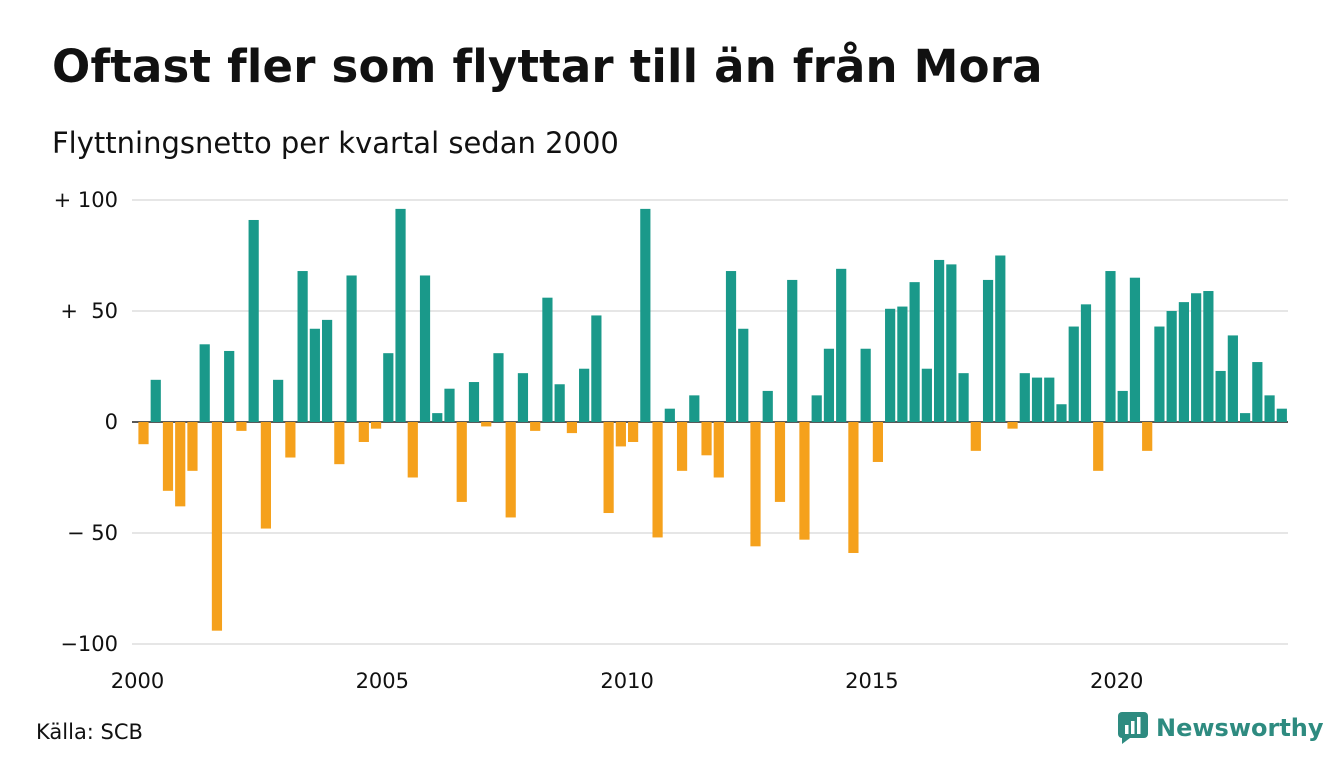 The width and height of the screenshot is (1340, 780). What do you see at coordinates (86, 200) in the screenshot?
I see `y-tick-label: + 100` at bounding box center [86, 200].